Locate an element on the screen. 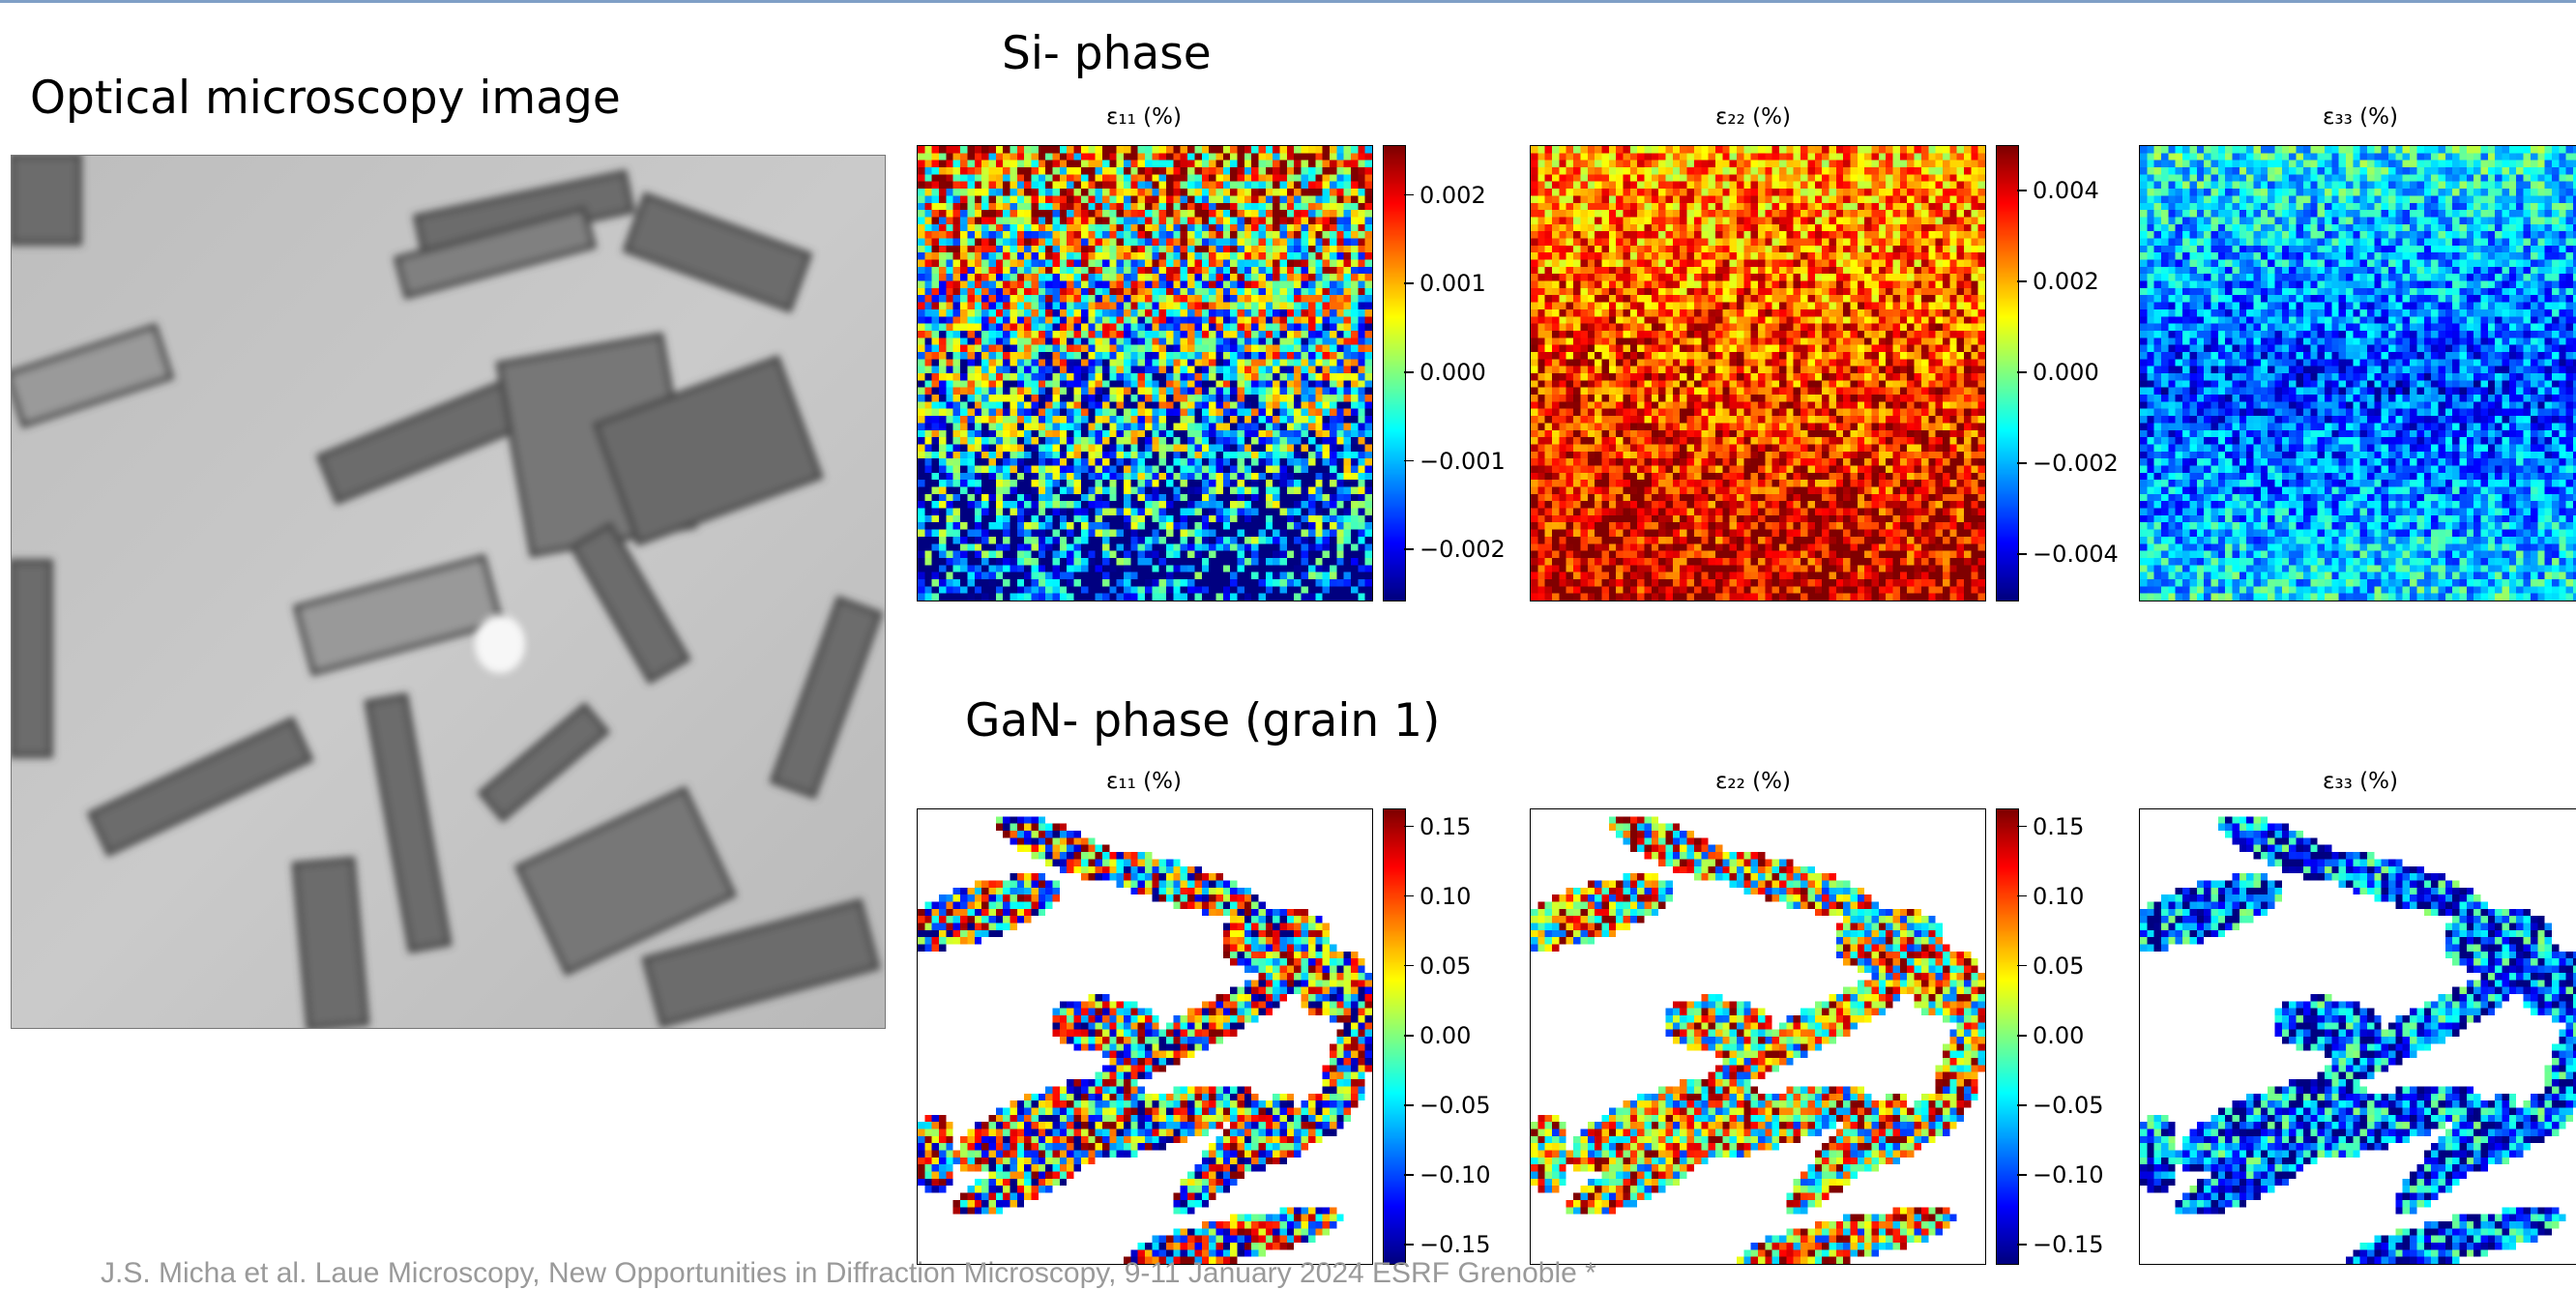  si-e22-colorbar is located at coordinates (2007, 373).